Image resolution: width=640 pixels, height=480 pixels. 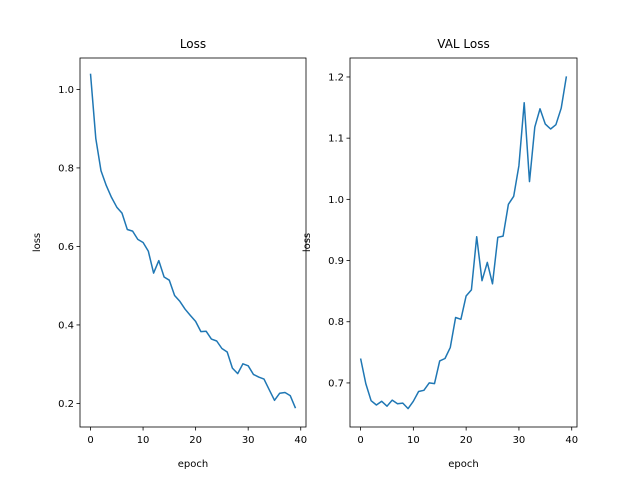 What do you see at coordinates (193, 44) in the screenshot?
I see `chart-title: Loss` at bounding box center [193, 44].